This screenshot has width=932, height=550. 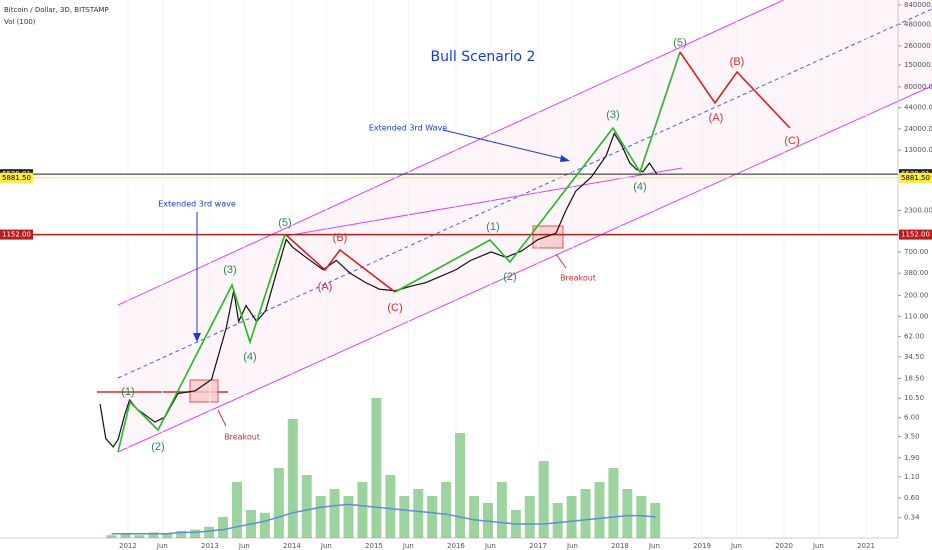 What do you see at coordinates (918, 129) in the screenshot?
I see `y-tick-label: 24000.00` at bounding box center [918, 129].